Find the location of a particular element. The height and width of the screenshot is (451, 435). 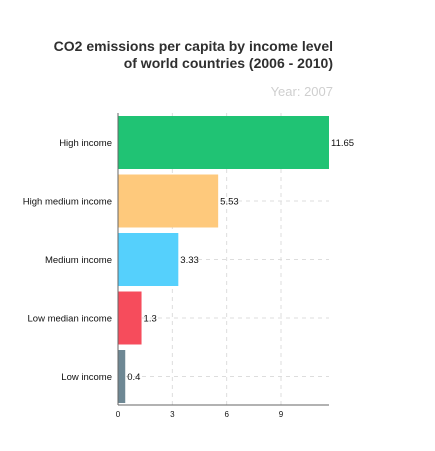

value-label: 3.33 is located at coordinates (189, 260).